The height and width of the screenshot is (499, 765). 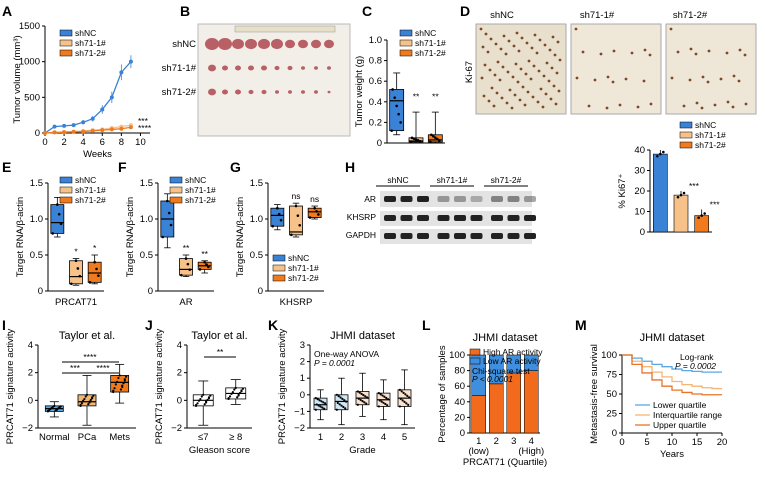 I want to click on x-axis-label-A: Weeks, so click(x=97, y=154).